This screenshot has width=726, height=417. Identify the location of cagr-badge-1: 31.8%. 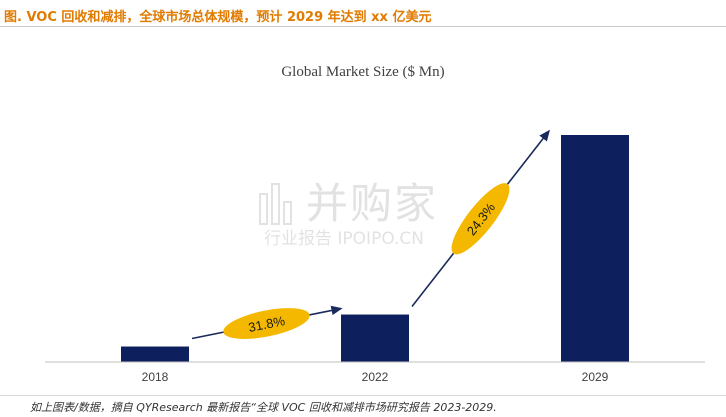
(266, 323).